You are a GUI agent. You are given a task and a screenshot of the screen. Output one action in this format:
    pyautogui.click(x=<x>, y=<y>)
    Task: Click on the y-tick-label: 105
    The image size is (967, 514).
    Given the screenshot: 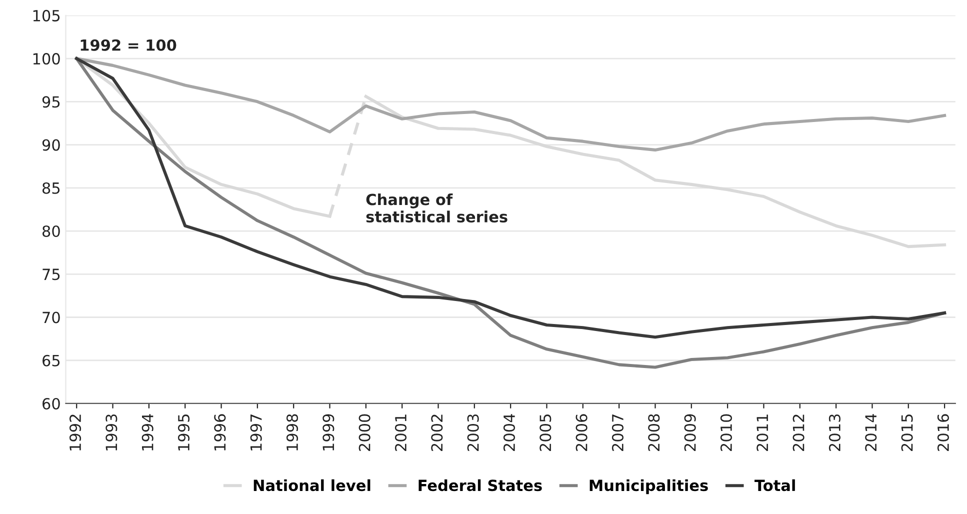 What is the action you would take?
    pyautogui.click(x=46, y=16)
    